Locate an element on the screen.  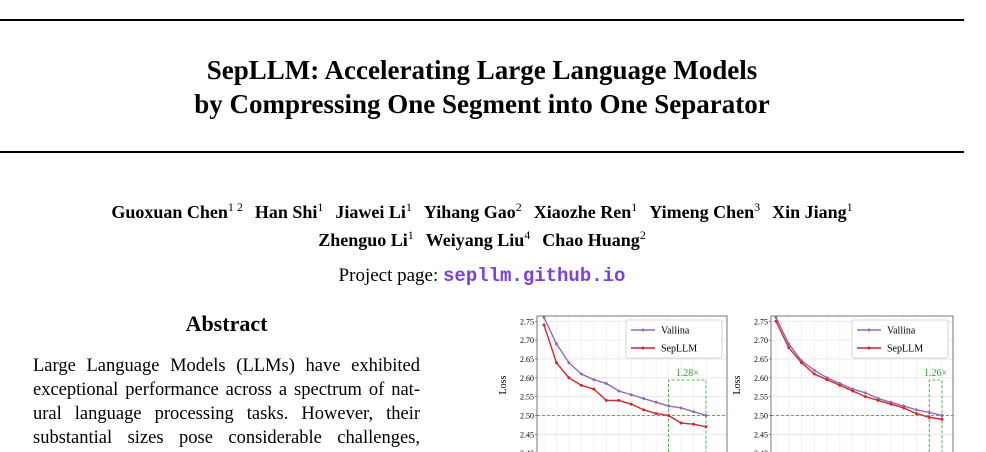
plot-frame is located at coordinates (862, 383).